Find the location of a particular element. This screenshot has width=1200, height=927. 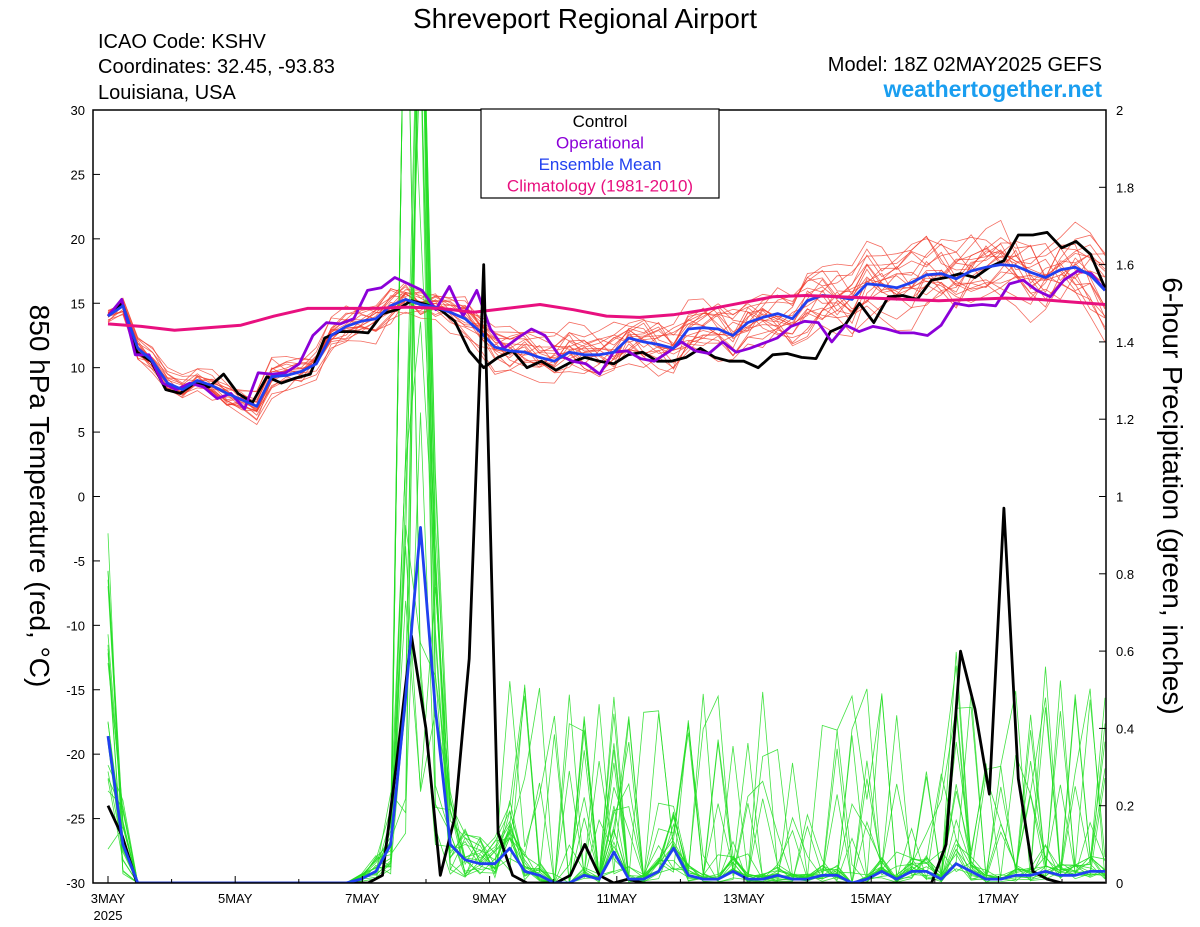

y-tick-label: 5 is located at coordinates (81, 432).